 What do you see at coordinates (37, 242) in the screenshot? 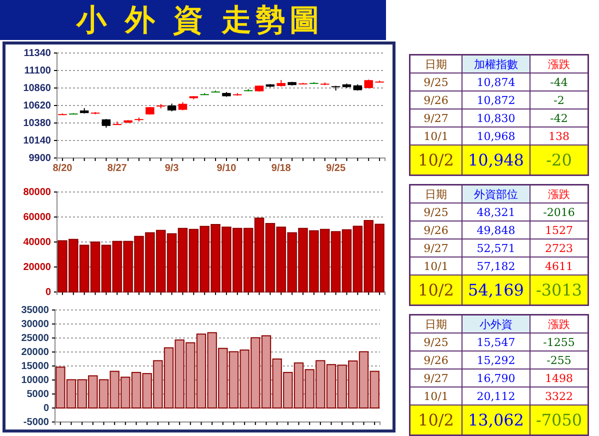
I see `y-tick-label: 40000` at bounding box center [37, 242].